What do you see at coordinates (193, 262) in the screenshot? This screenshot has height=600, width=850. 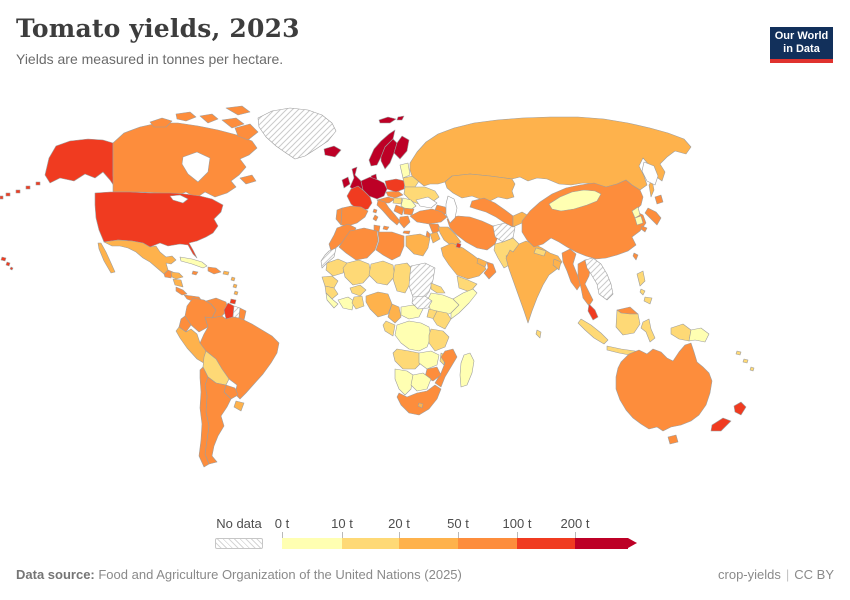 I see `country-cuba` at bounding box center [193, 262].